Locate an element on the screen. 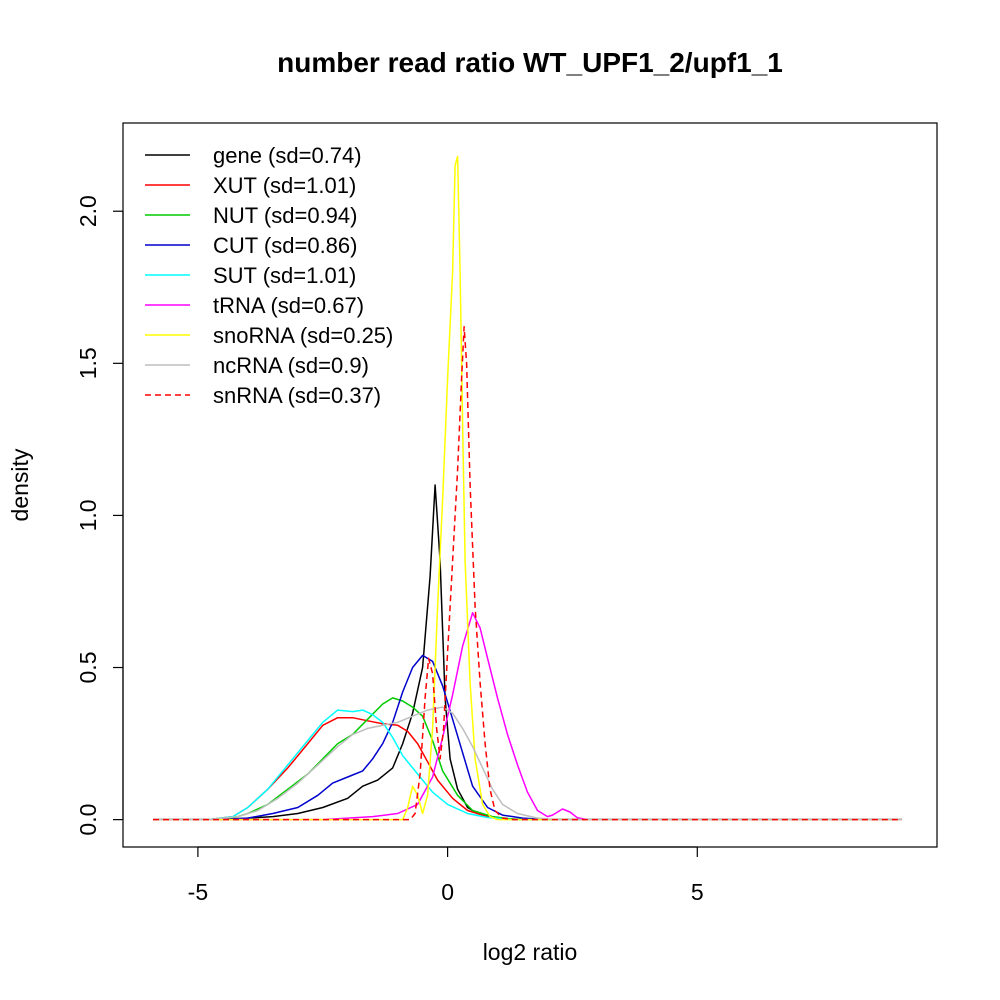  y-axis: 0.0 0.5 1.0 1.5 2.0 is located at coordinates (99, 515).